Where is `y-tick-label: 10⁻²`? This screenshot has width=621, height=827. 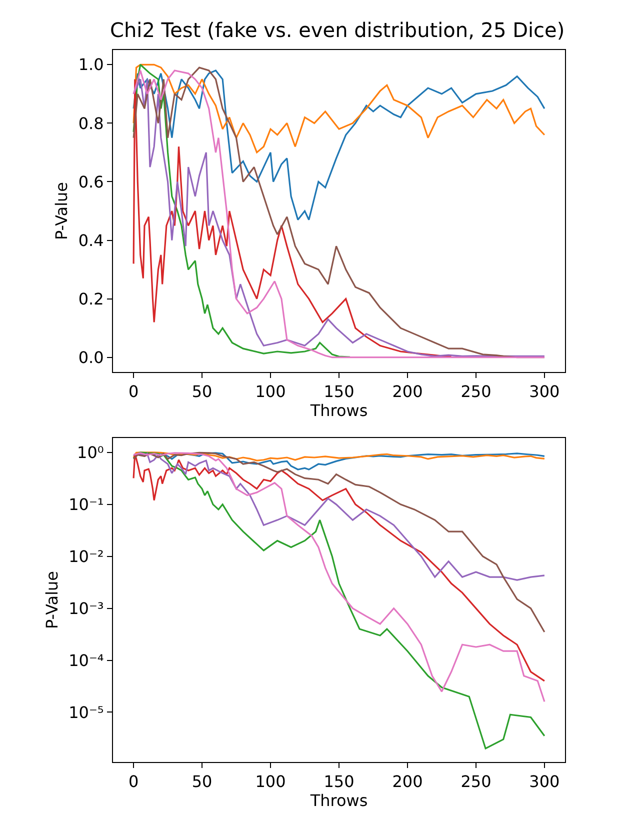 y-tick-label: 10⁻² is located at coordinates (86, 556).